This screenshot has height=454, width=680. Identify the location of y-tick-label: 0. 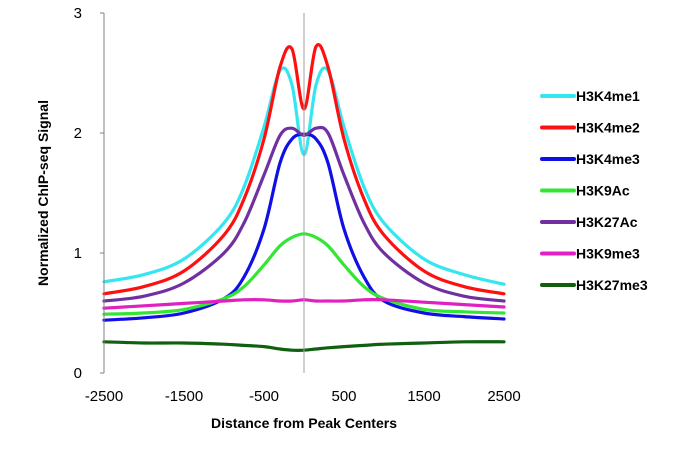
(78, 373).